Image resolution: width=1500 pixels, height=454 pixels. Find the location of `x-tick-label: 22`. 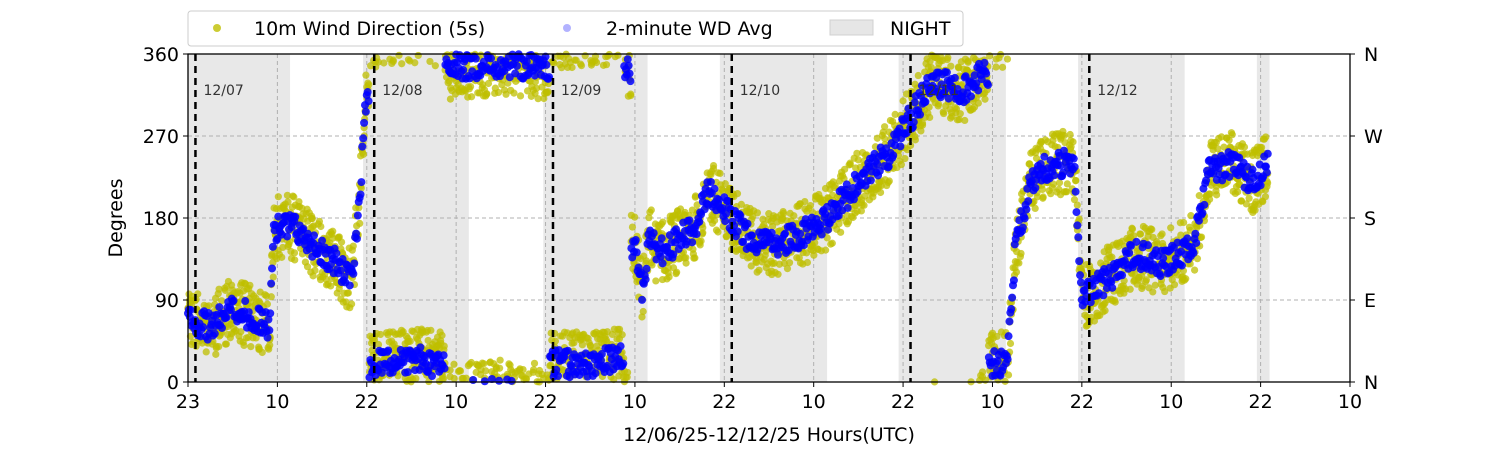

x-tick-label: 22 is located at coordinates (1261, 402).